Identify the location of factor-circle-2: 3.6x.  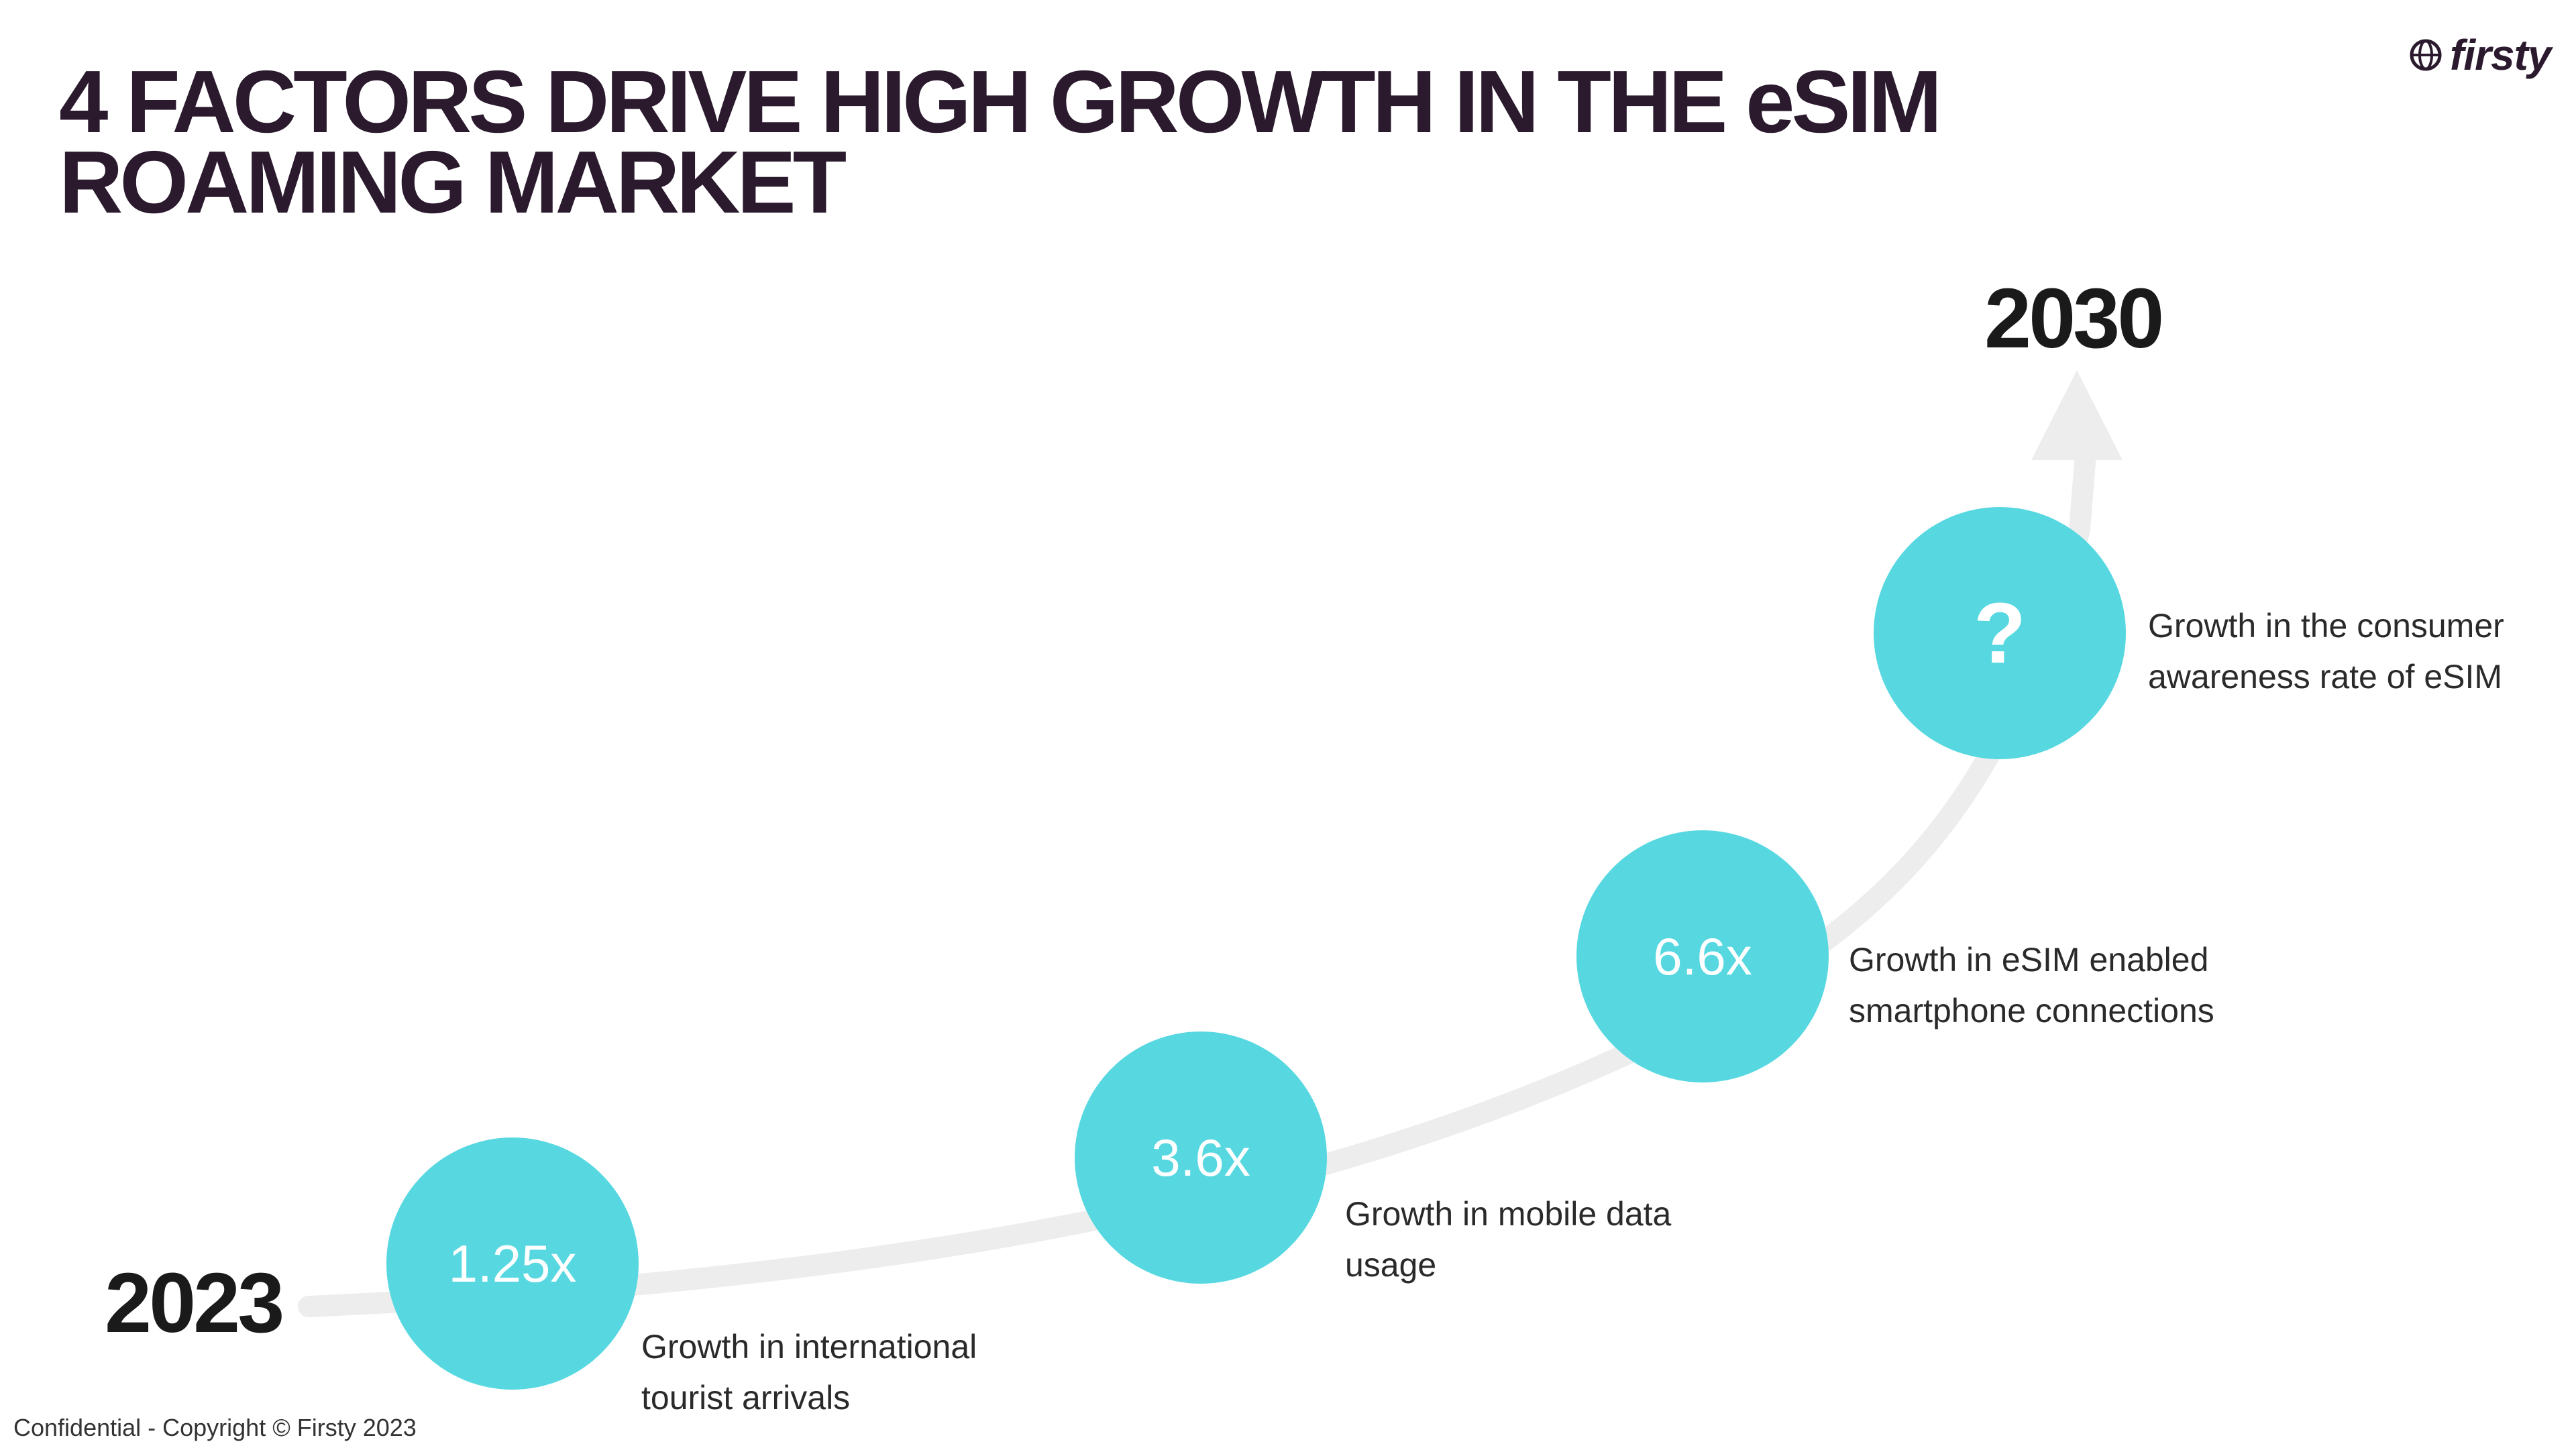
(1201, 1157).